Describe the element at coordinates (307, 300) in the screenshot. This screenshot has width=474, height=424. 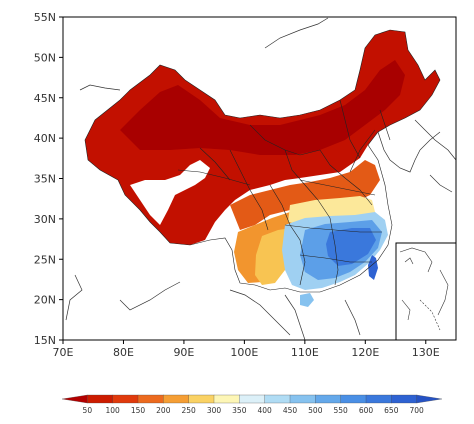
I see `region-hainan` at that location.